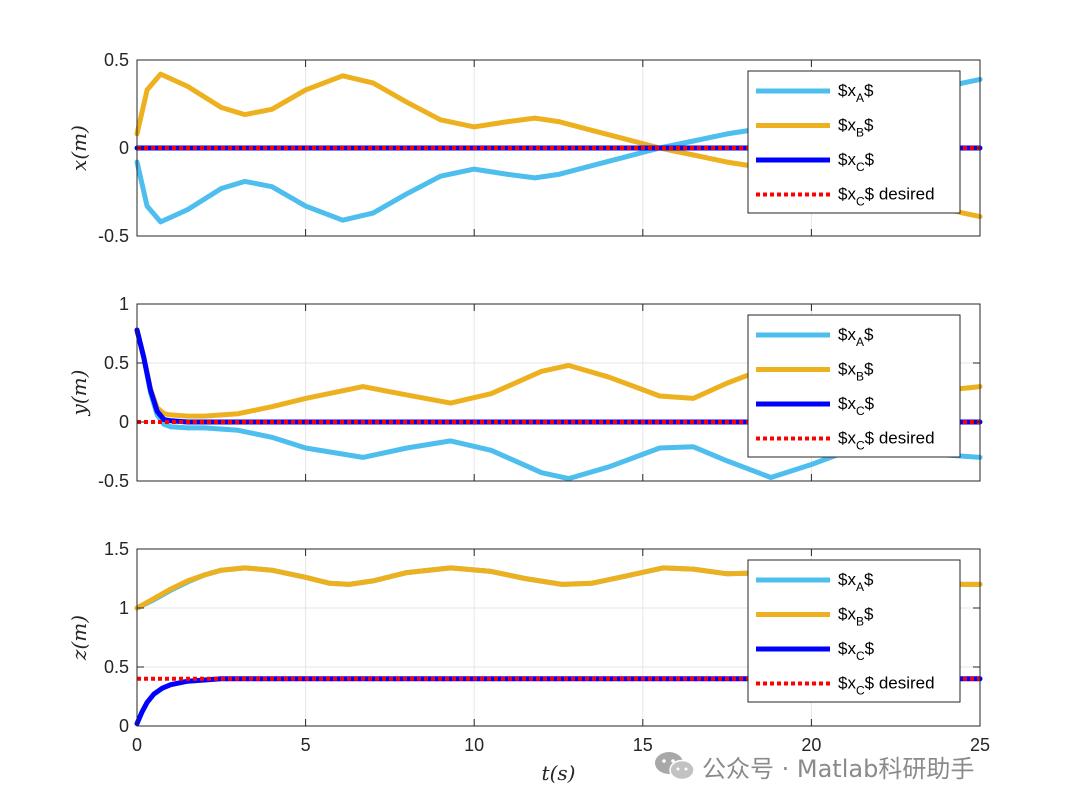  Describe the element at coordinates (79, 148) in the screenshot. I see `y-axis-label: x(m)` at that location.